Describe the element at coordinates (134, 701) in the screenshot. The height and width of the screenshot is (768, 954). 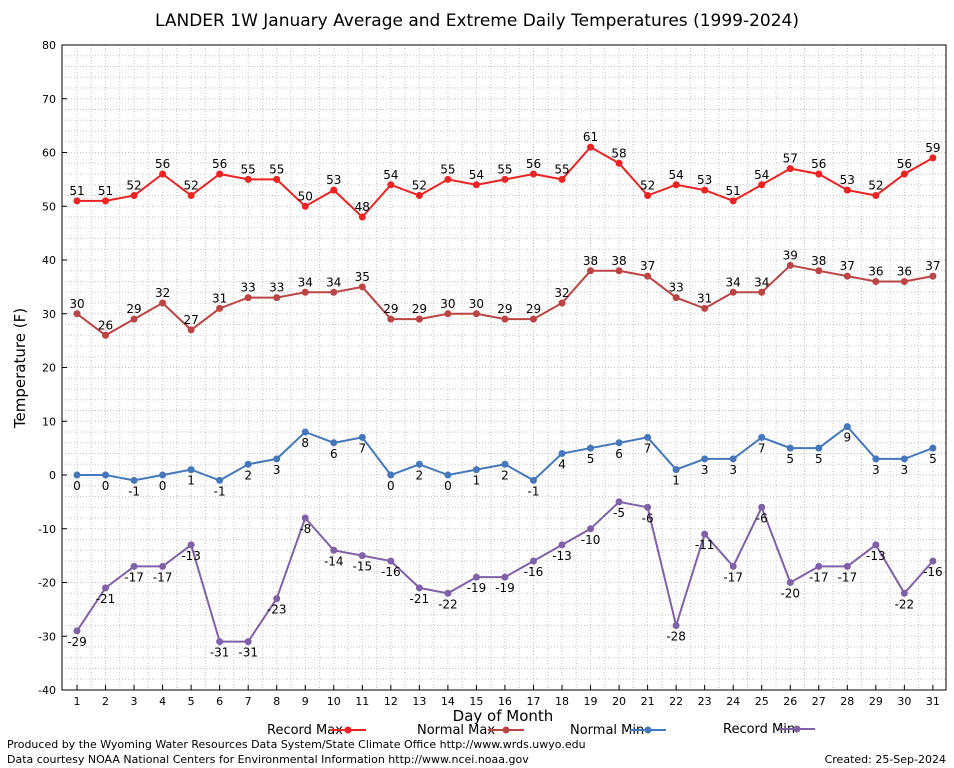
I see `x-tick-label: 3` at that location.